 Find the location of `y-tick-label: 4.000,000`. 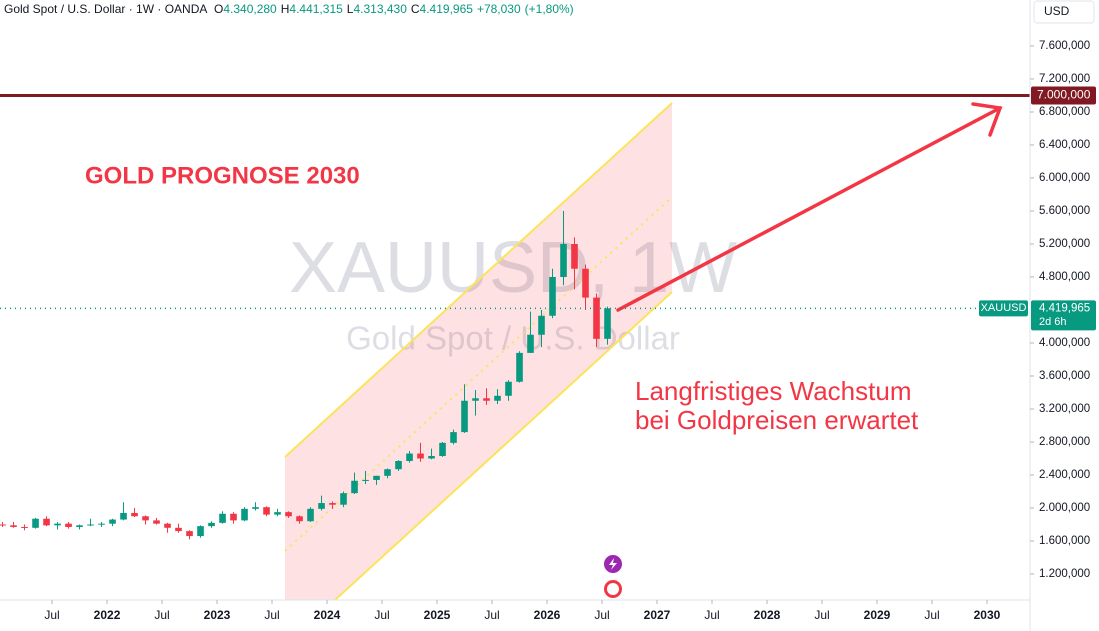

y-tick-label: 4.000,000 is located at coordinates (1064, 343).